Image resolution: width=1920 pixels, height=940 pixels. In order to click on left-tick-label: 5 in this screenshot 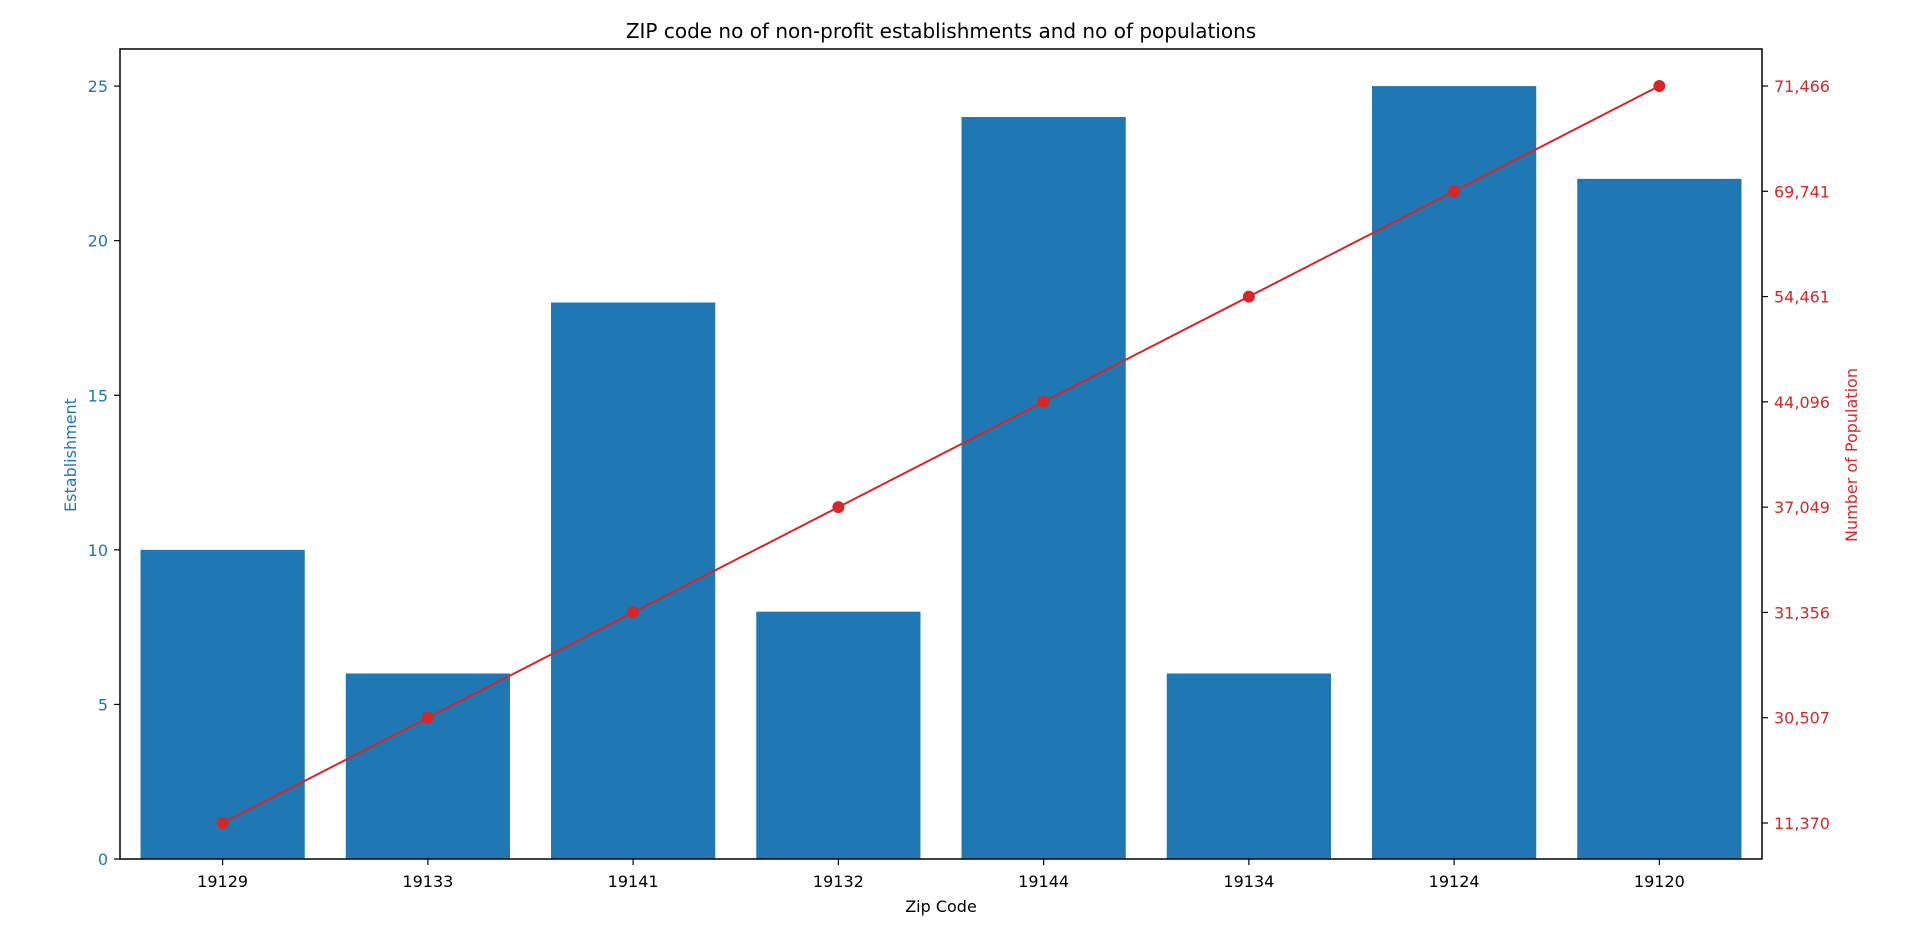, I will do `click(103, 704)`.